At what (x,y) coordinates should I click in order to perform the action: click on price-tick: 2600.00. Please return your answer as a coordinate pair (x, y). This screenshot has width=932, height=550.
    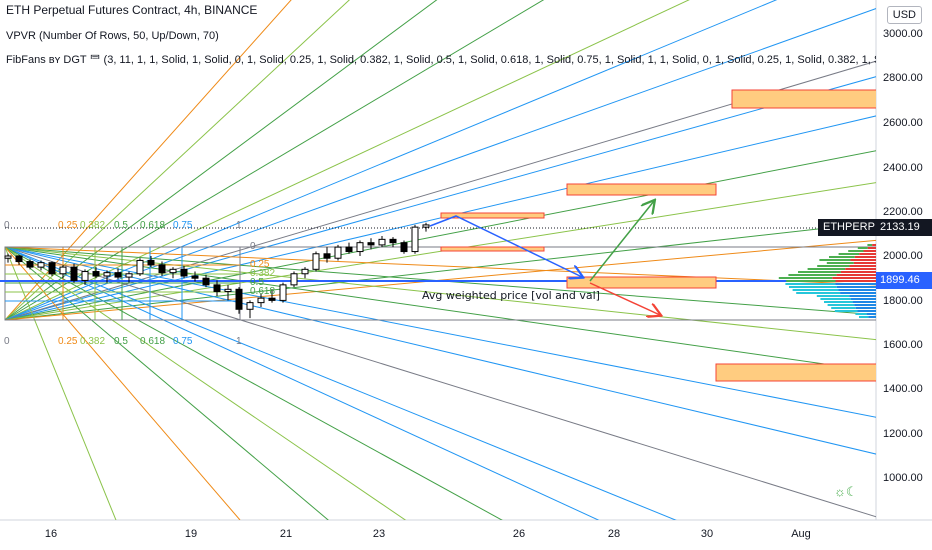
    Looking at the image, I should click on (903, 123).